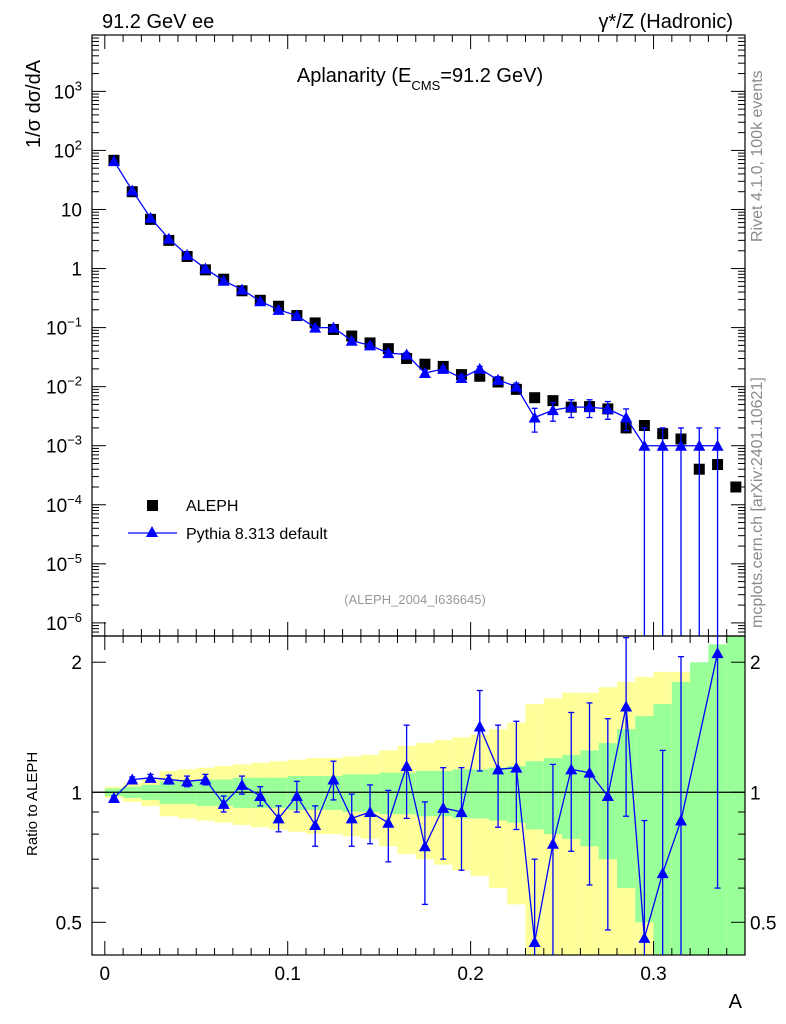 This screenshot has width=786, height=1024. I want to click on main-y-tick-label: 10⁻², so click(64, 386).